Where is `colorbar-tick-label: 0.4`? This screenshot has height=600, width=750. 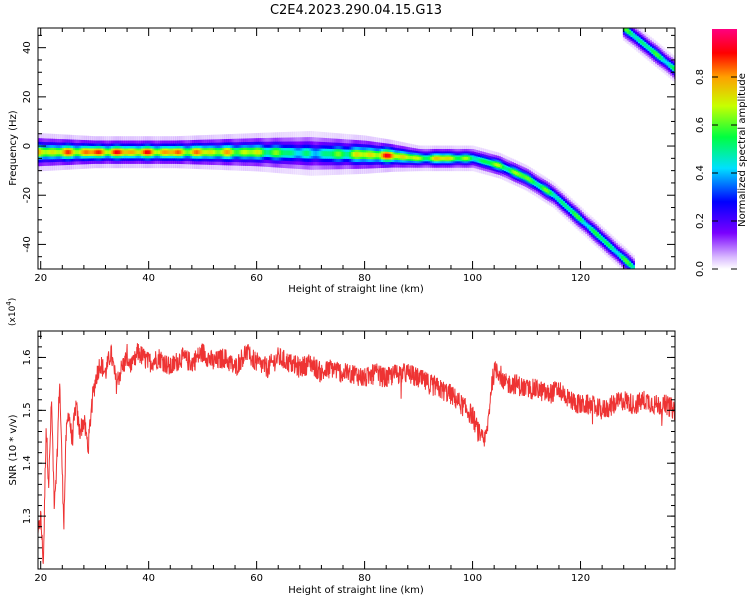 colorbar-tick-label: 0.4 is located at coordinates (700, 173).